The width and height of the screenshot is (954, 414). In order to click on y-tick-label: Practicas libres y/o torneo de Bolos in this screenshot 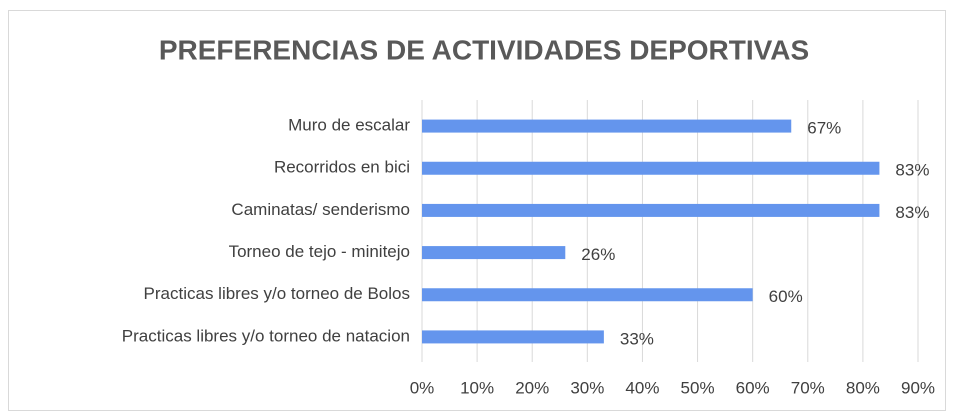, I will do `click(277, 293)`.